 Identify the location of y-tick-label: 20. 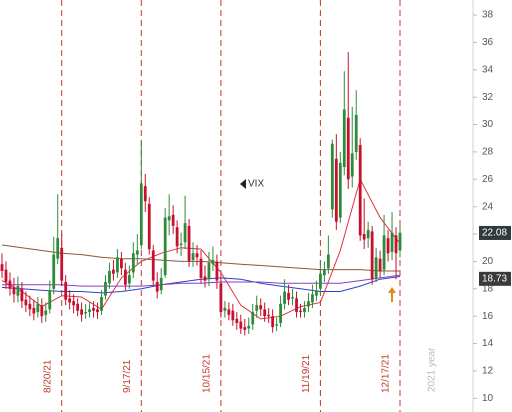
(488, 261).